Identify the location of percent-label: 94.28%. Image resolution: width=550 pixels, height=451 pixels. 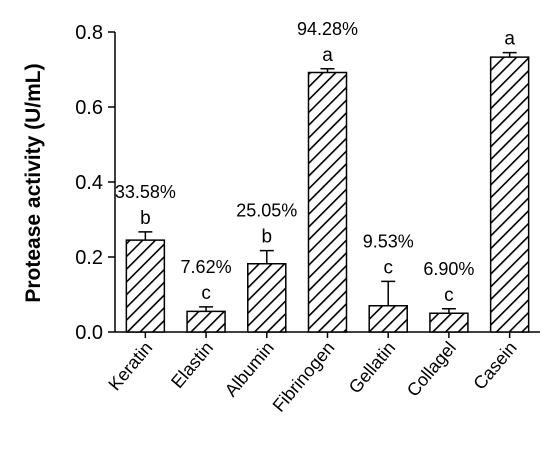
(327, 29).